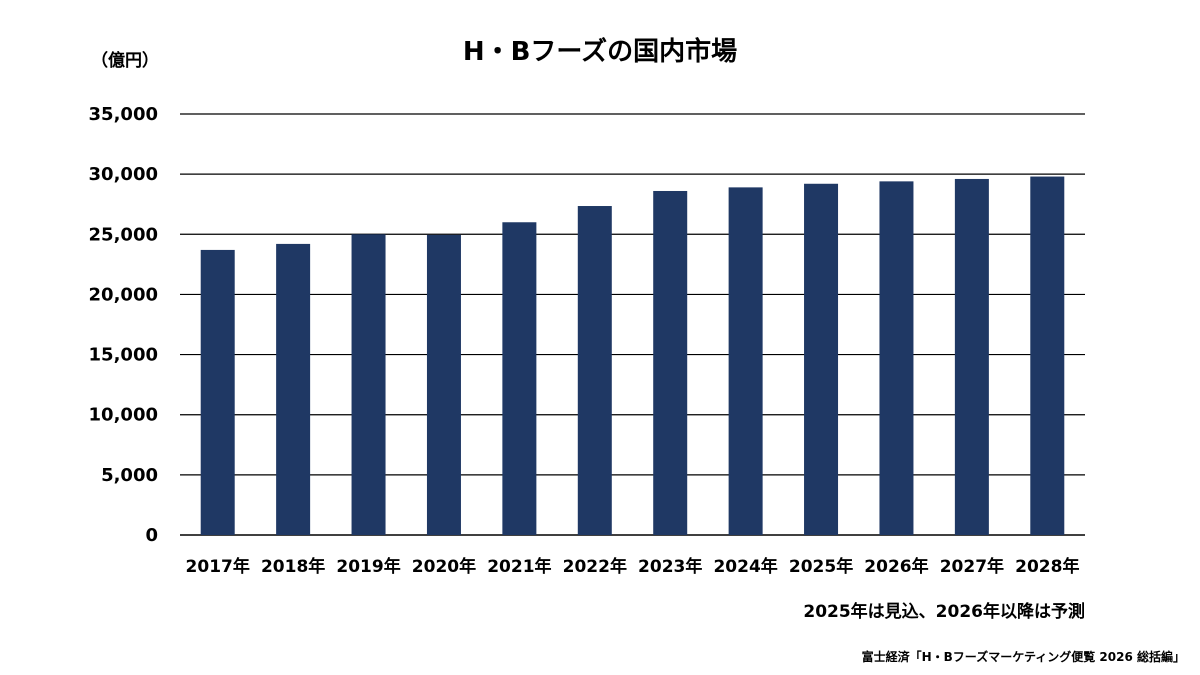 The height and width of the screenshot is (675, 1200). I want to click on bar-2026年, so click(896, 358).